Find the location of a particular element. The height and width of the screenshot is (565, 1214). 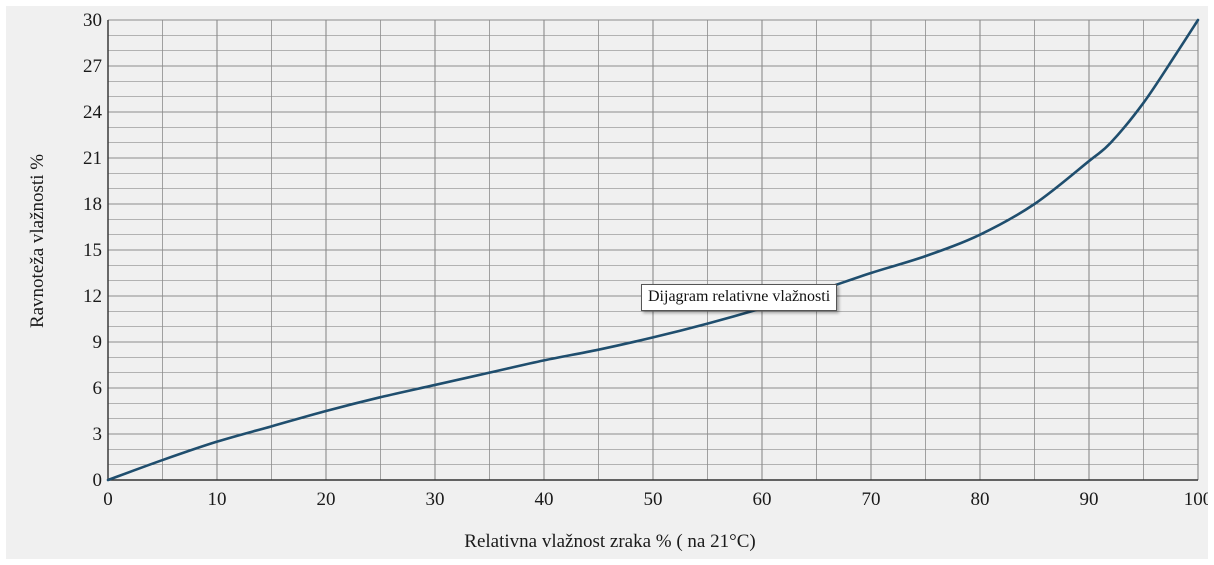

x-tick-label: 50 is located at coordinates (653, 499).